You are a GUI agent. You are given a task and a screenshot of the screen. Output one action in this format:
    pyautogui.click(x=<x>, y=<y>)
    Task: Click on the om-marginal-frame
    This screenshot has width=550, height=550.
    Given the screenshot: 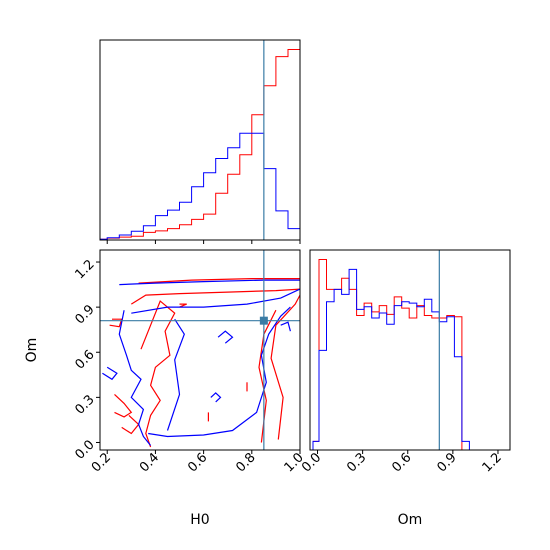 What is the action you would take?
    pyautogui.click(x=410, y=350)
    